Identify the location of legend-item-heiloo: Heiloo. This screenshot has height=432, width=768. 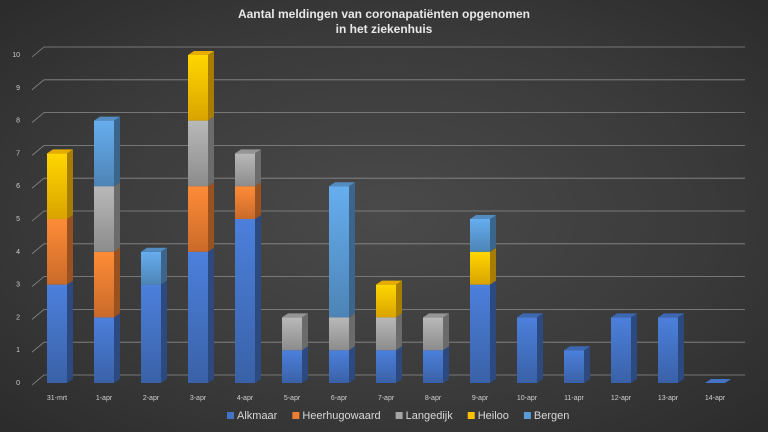
(488, 416).